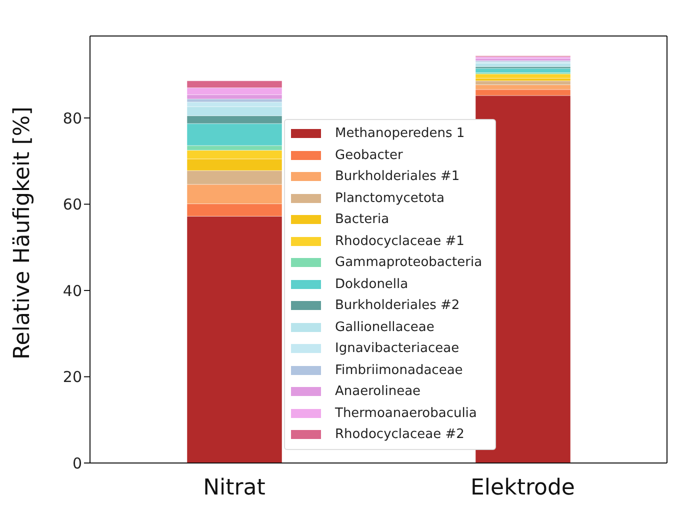  Describe the element at coordinates (399, 241) in the screenshot. I see `legend-label: Rhodocyclaceae #1` at that location.